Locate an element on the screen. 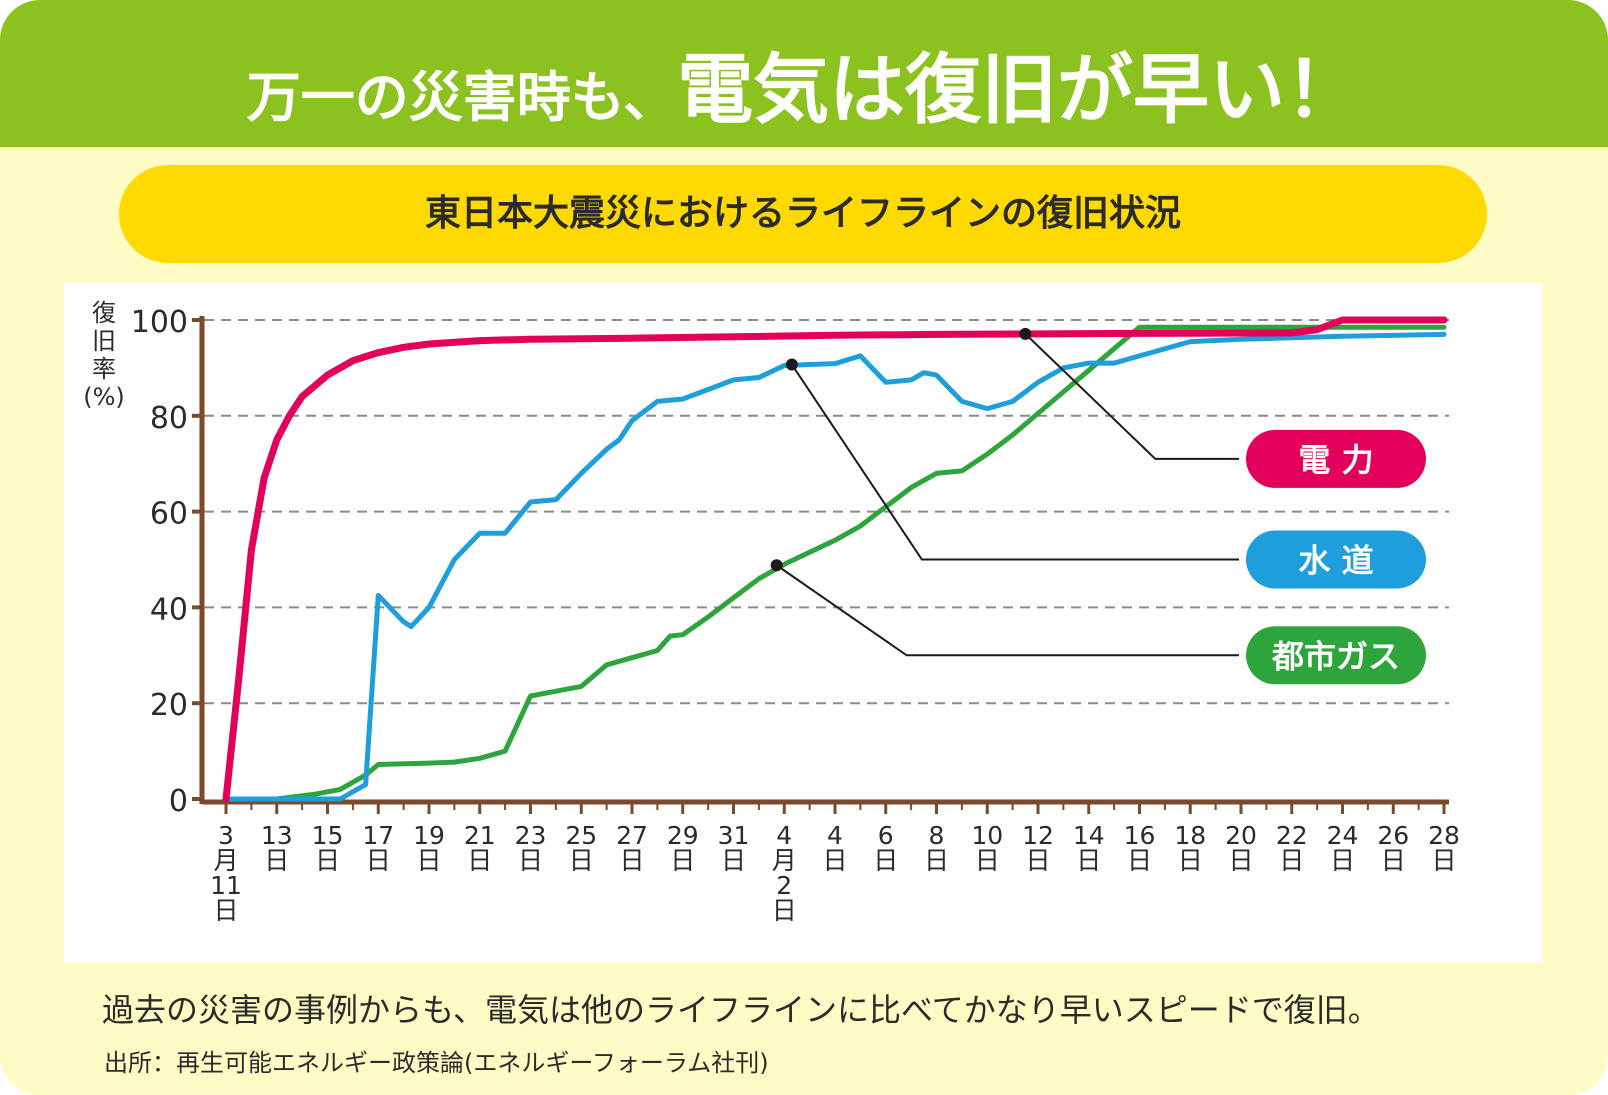 The height and width of the screenshot is (1095, 1608). y-axis-label: 復 is located at coordinates (104, 313).